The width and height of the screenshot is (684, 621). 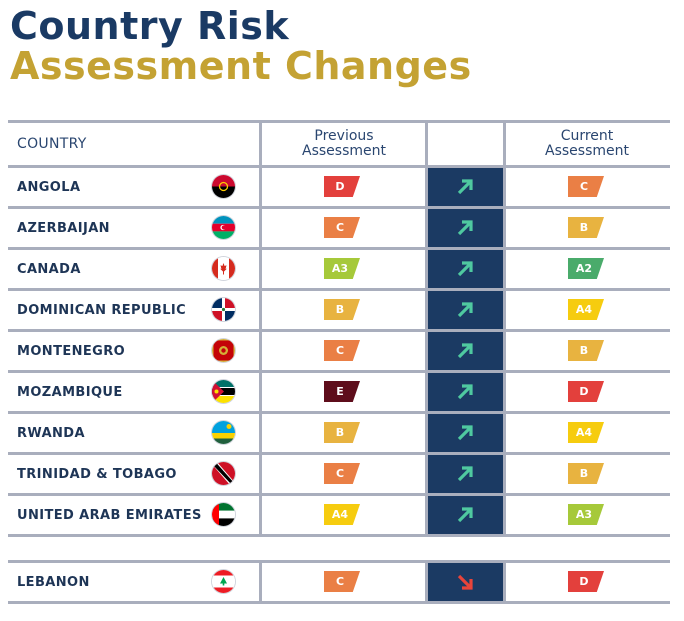 I want to click on table-row: MOZAMBIQUE E D, so click(x=342, y=392).